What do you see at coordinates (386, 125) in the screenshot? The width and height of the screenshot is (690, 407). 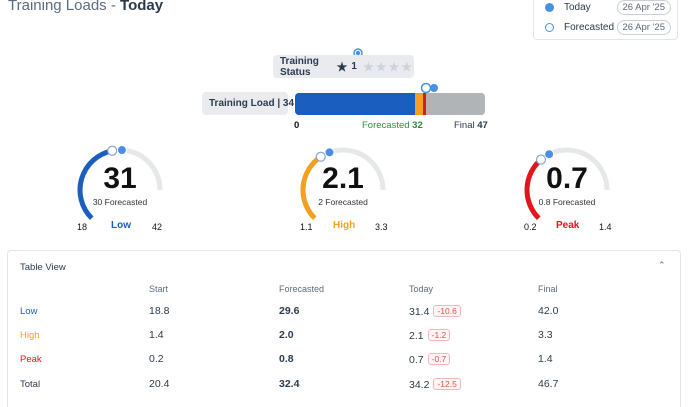 I see `forecast-label: Forecasted` at bounding box center [386, 125].